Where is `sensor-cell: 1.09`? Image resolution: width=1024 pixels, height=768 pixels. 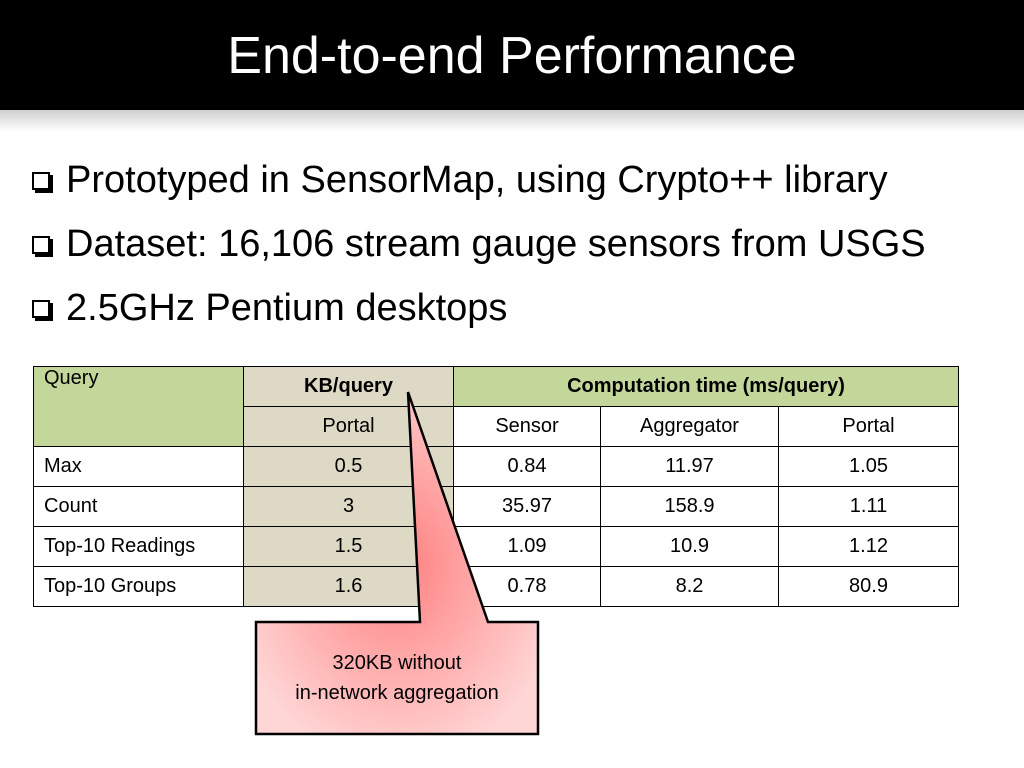 sensor-cell: 1.09 is located at coordinates (527, 546).